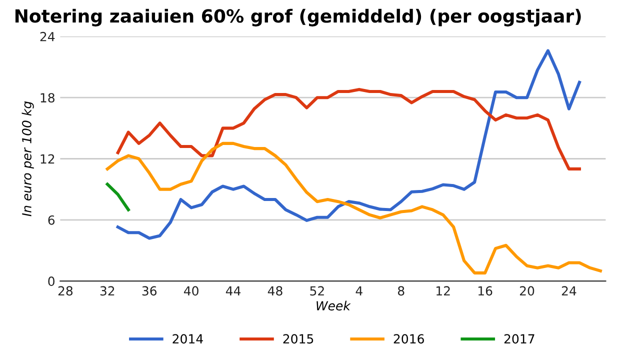 The width and height of the screenshot is (627, 347). Describe the element at coordinates (298, 17) in the screenshot. I see `chart-title: Notering zaaiuien 60% grof (gemiddeld) (per oogstjaar)` at that location.